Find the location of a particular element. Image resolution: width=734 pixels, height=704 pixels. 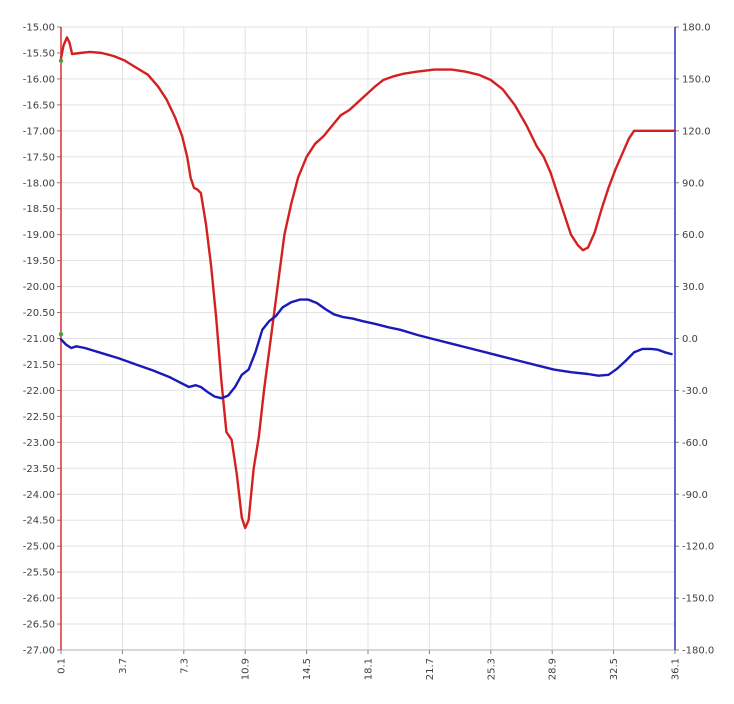

left-axis-tick-label: -21.50 is located at coordinates (39, 365).